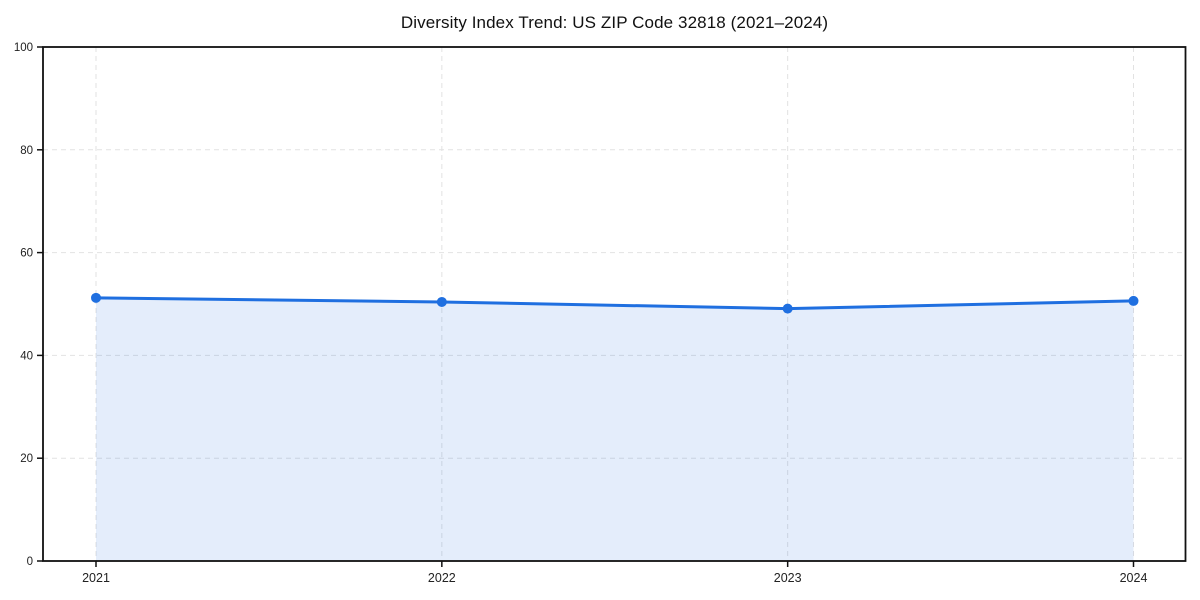 The image size is (1200, 600). I want to click on x-tick-label: 2023, so click(788, 578).